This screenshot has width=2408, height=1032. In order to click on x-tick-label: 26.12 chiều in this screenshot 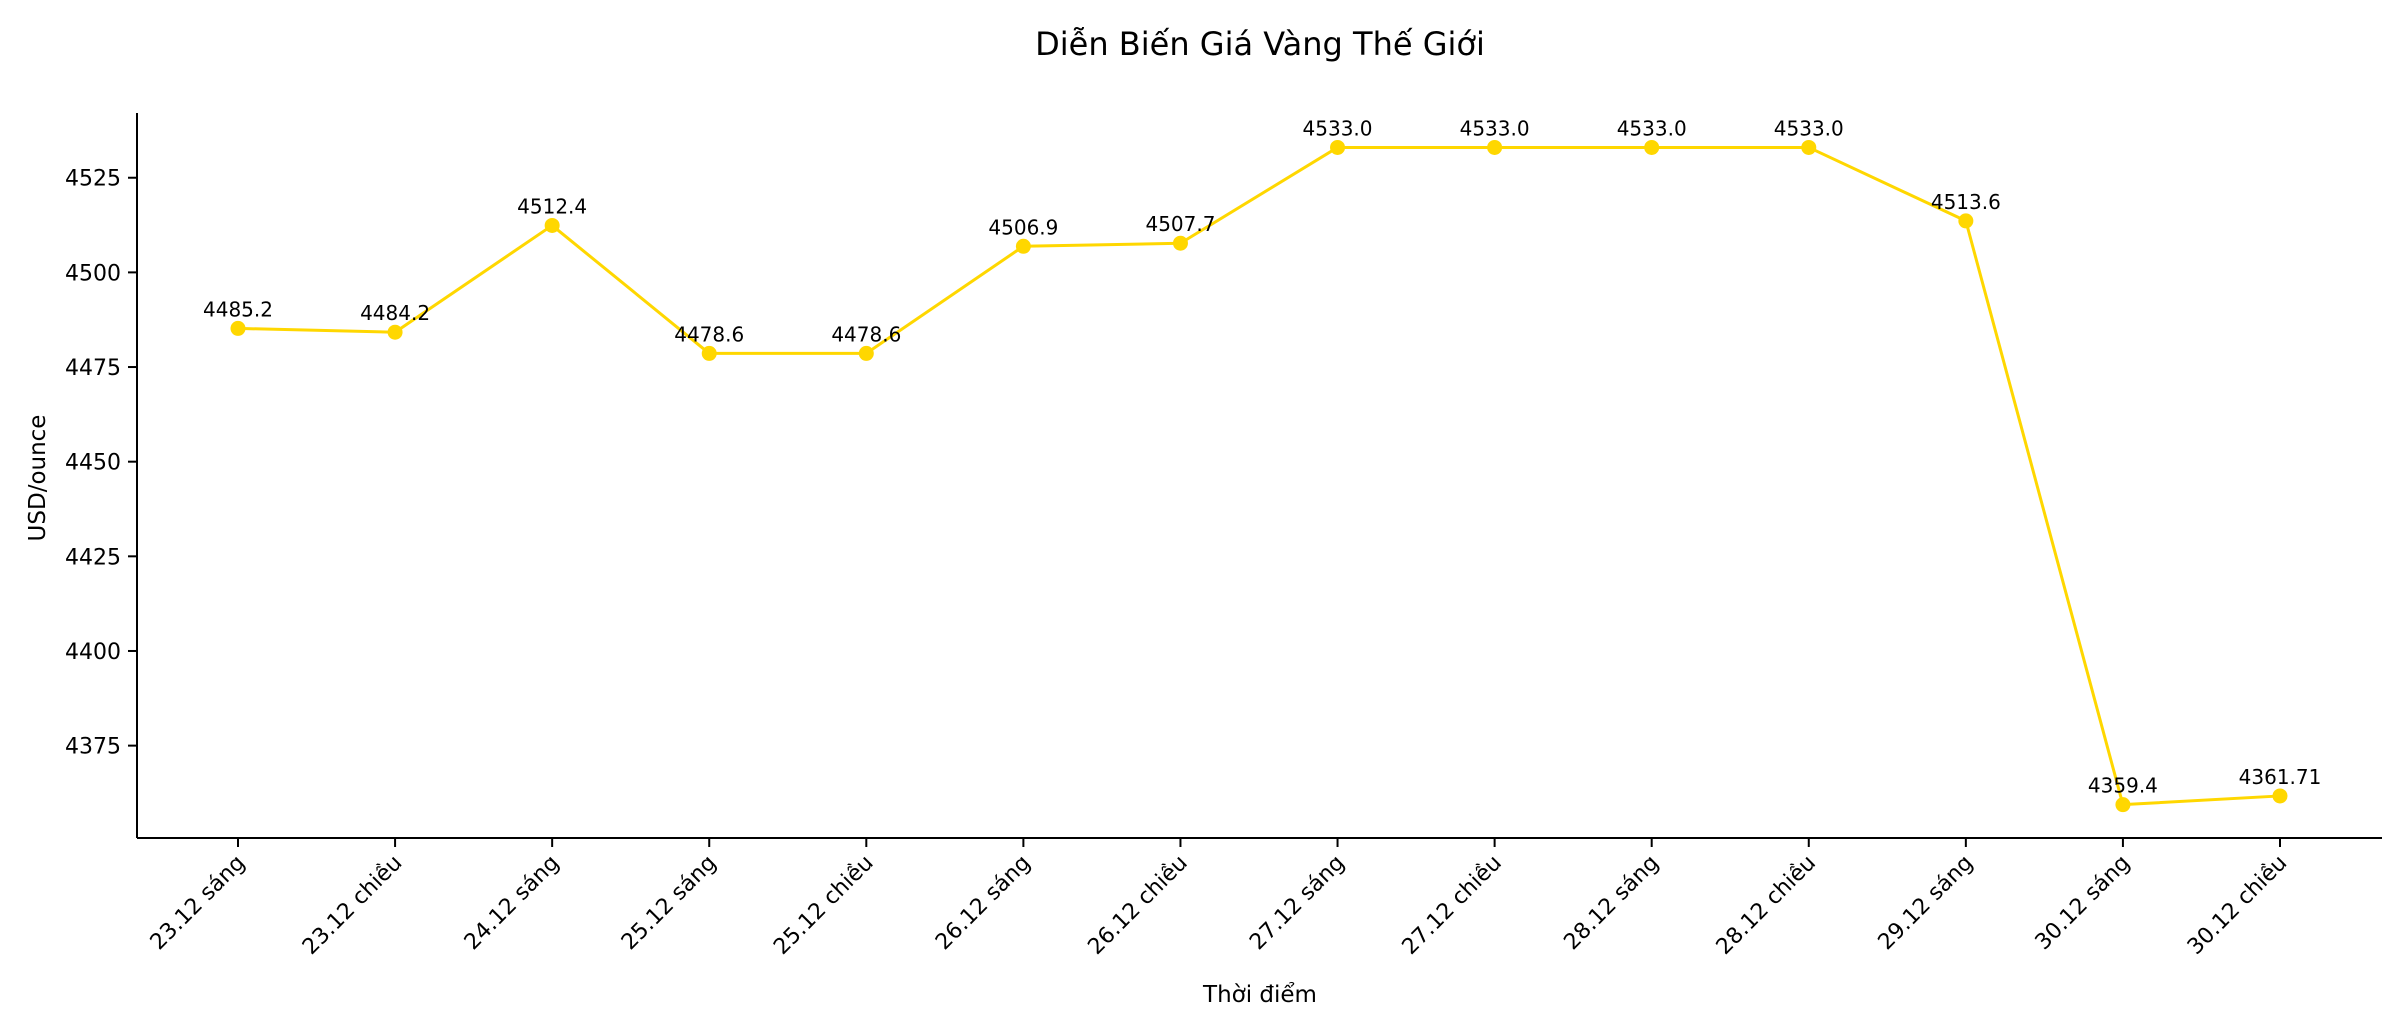, I will do `click(1137, 905)`.